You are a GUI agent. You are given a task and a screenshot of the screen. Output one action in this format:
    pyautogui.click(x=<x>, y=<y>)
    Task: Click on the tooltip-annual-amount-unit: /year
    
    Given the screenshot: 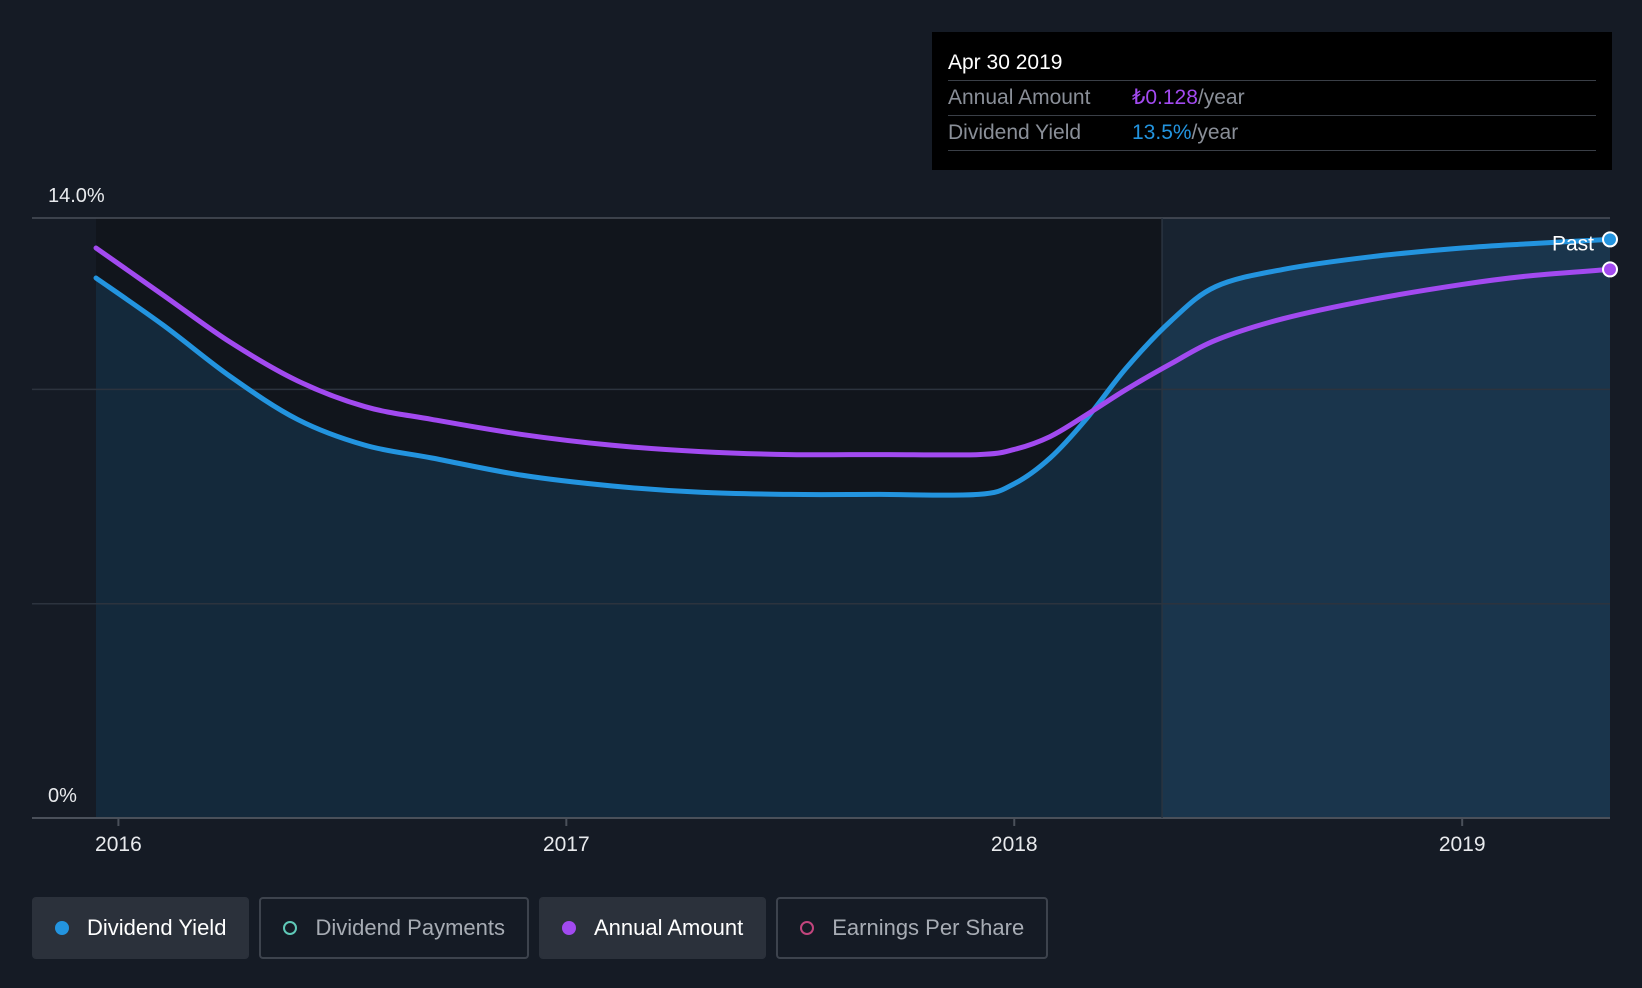 What is the action you would take?
    pyautogui.click(x=1221, y=97)
    